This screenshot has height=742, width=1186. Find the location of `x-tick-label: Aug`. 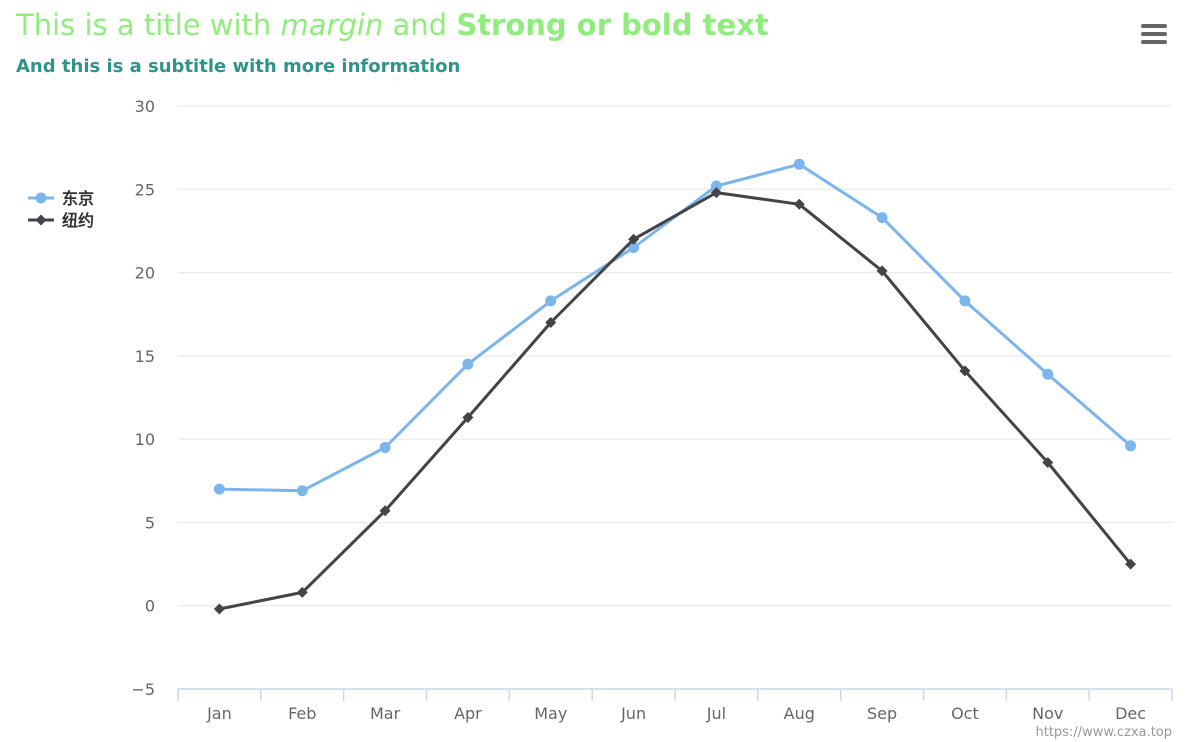

x-tick-label: Aug is located at coordinates (799, 713).